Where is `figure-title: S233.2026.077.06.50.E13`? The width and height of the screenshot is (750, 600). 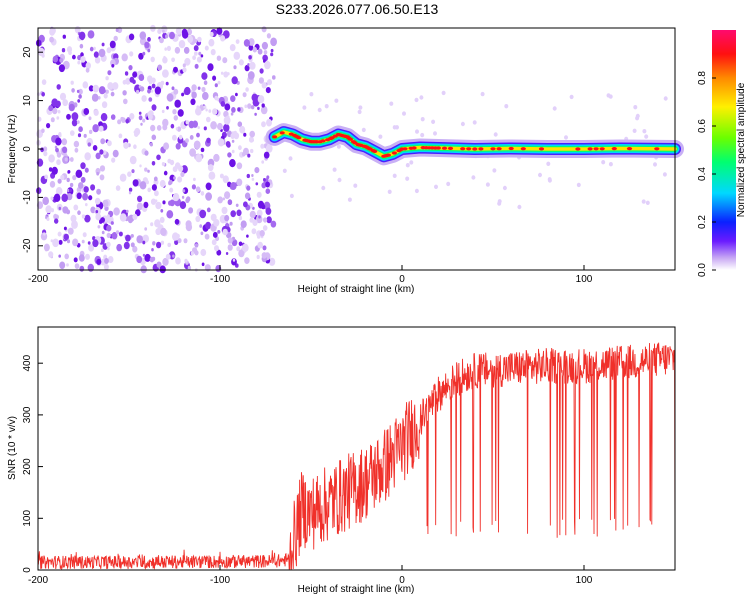
figure-title: S233.2026.077.06.50.E13 is located at coordinates (357, 9).